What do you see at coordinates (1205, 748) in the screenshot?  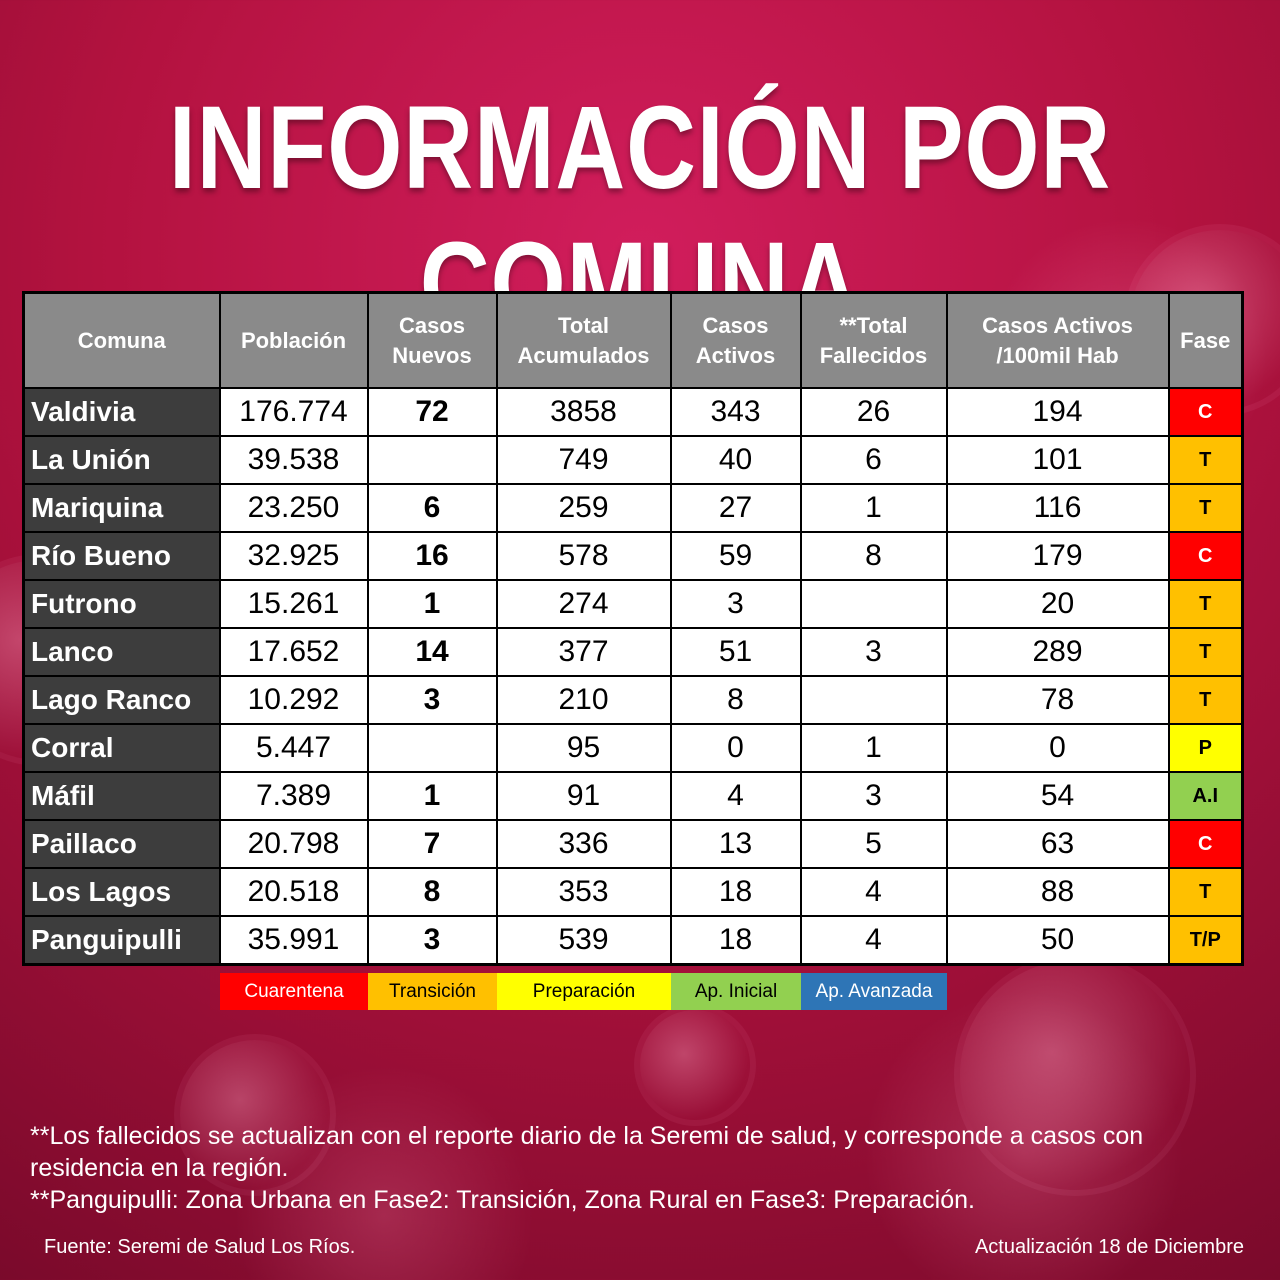 I see `cell-fase: P` at bounding box center [1205, 748].